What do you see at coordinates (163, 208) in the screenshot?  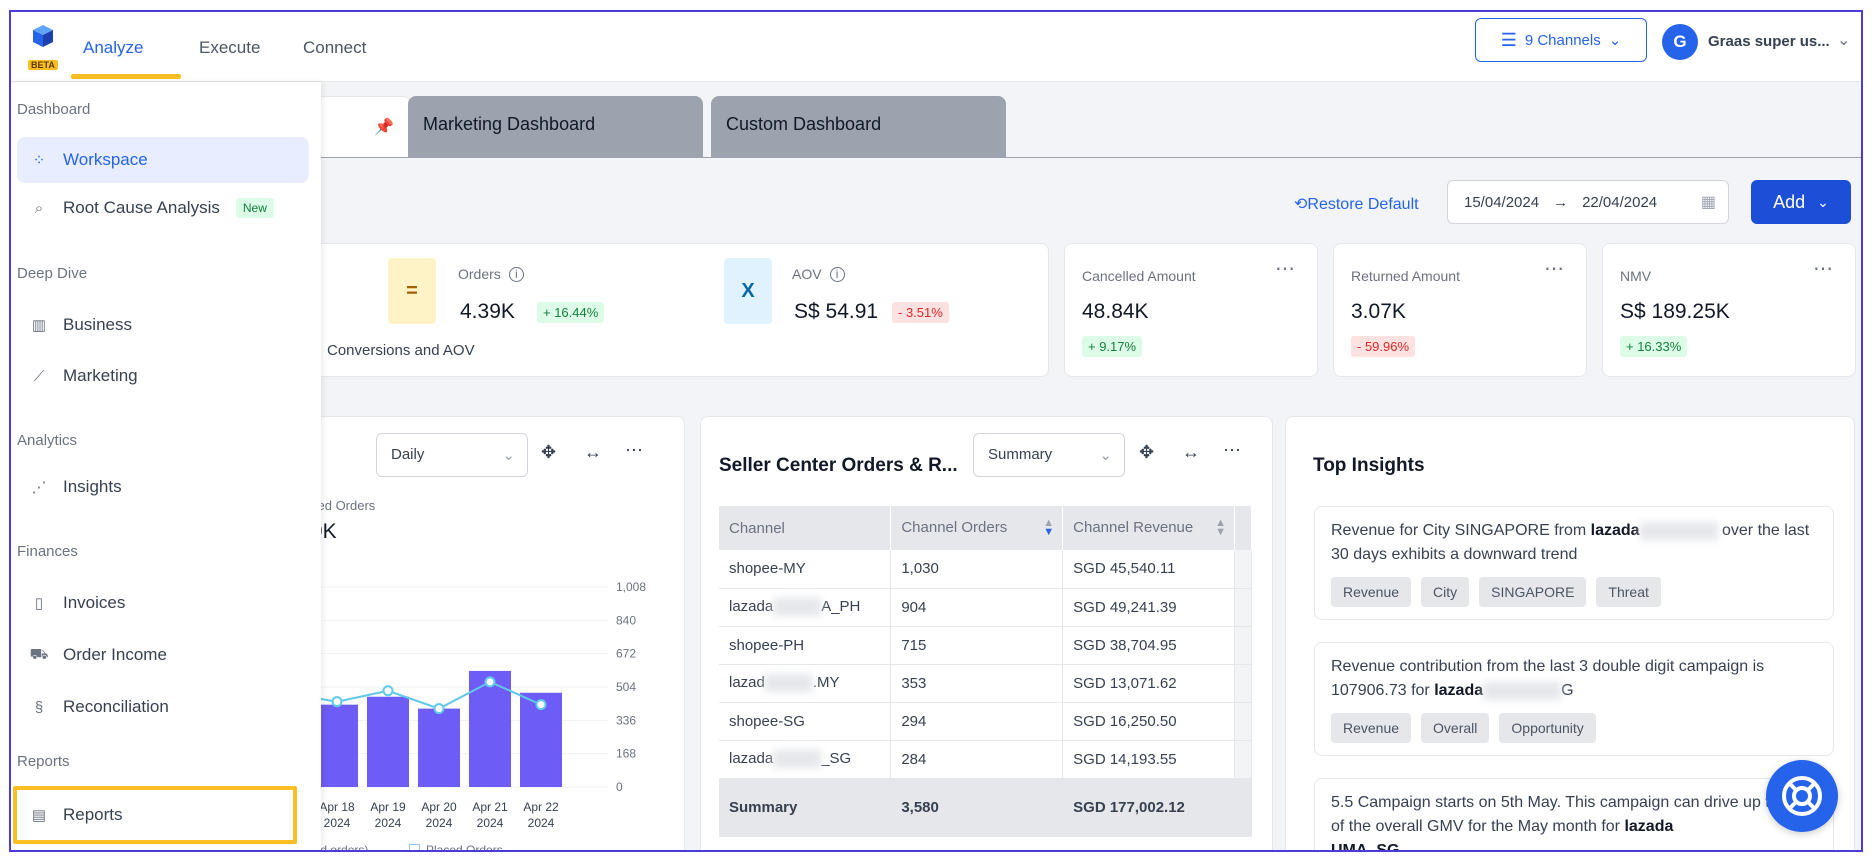 I see `sidebar-item-root-cause-analysis: ⌕ Root Cause Analysis New` at bounding box center [163, 208].